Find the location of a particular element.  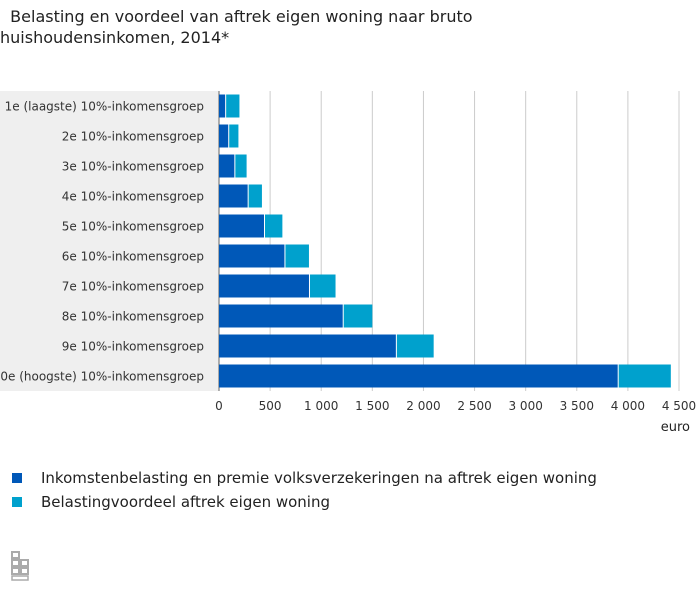

x-tick-label-10: 4 500 is located at coordinates (679, 406).